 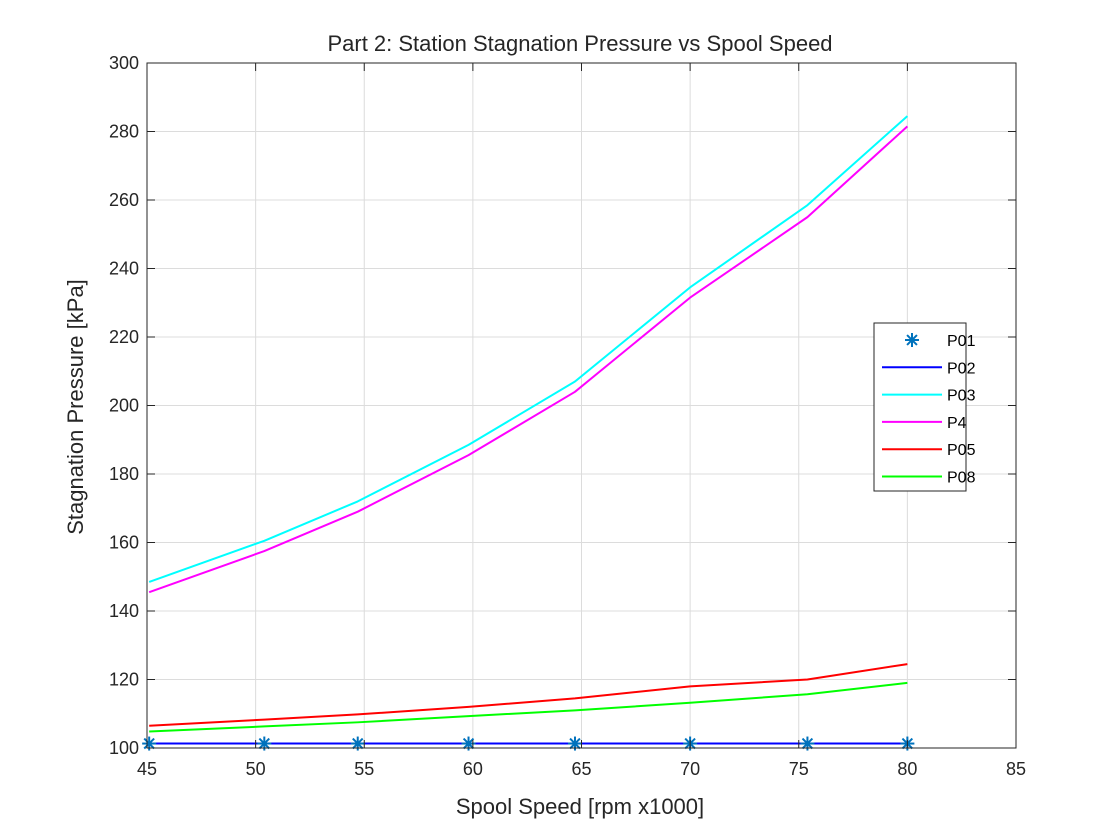 I want to click on y-tick-label: 240, so click(x=124, y=269).